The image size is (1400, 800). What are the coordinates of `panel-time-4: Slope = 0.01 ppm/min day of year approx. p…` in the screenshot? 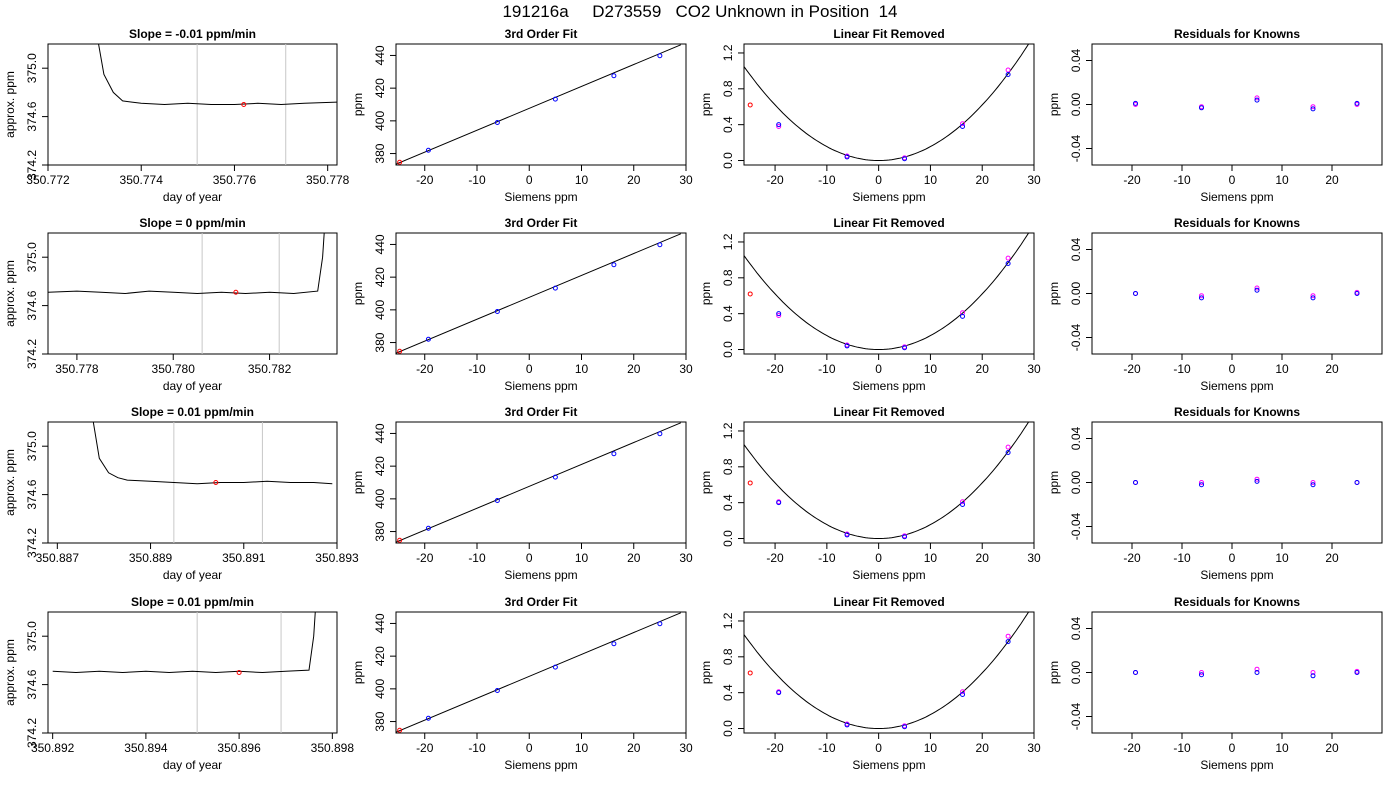 It's located at (178, 683).